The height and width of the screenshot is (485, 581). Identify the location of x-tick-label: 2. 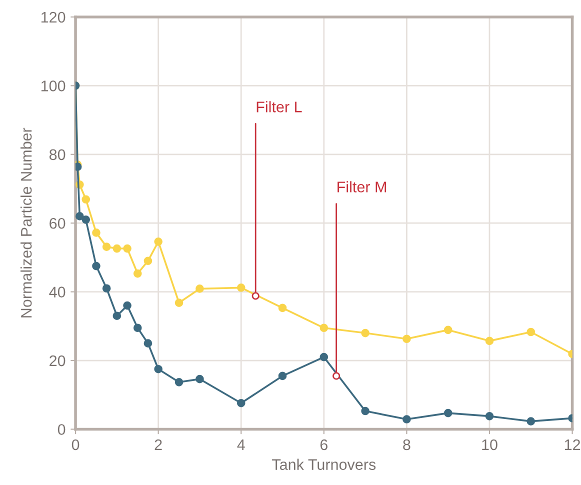
(158, 444).